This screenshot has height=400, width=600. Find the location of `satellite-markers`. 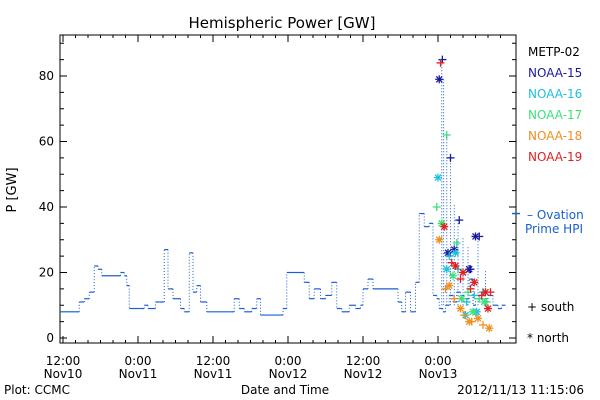

satellite-markers is located at coordinates (463, 194).